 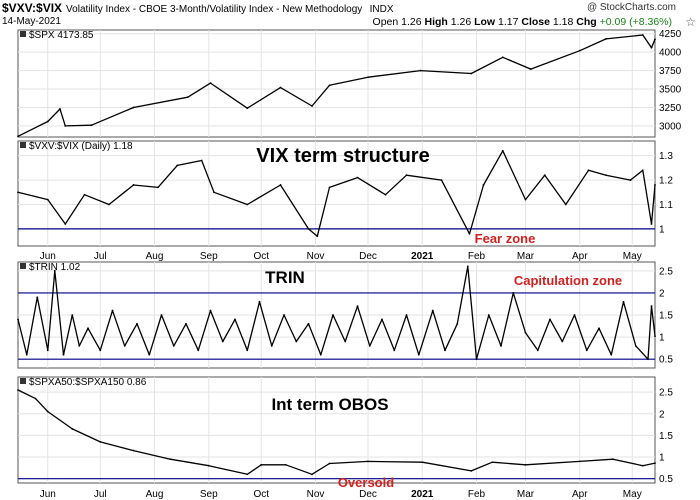 I want to click on chart-date: 14-May-2021, so click(x=31, y=21).